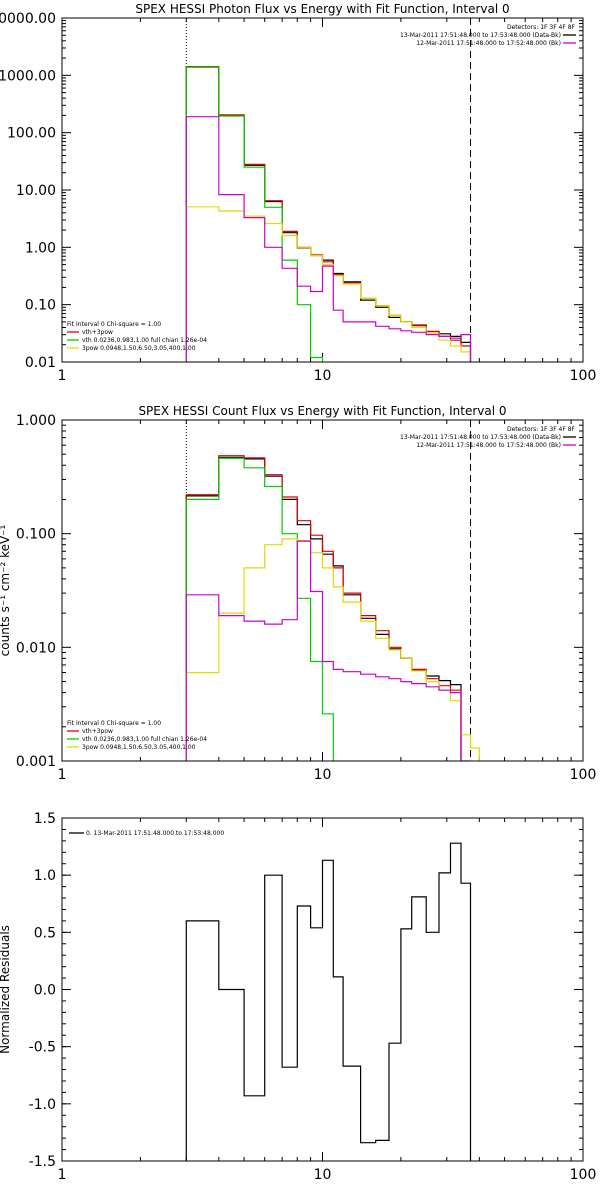  What do you see at coordinates (36, 535) in the screenshot?
I see `y-tick-label: 0.100` at bounding box center [36, 535].